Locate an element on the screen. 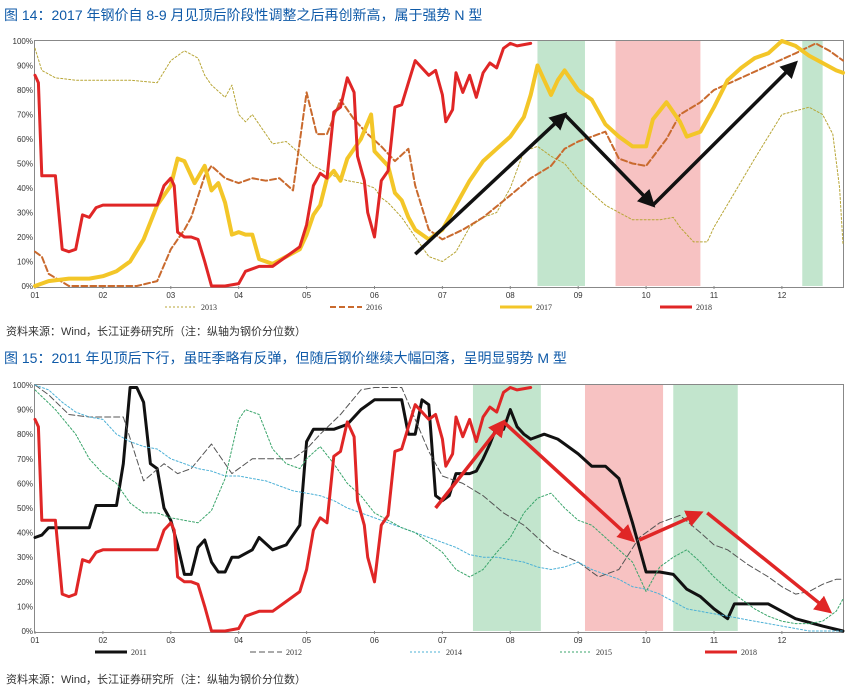 This screenshot has width=866, height=694. figure-15-source: 资料来源：Wind，长江证券研究所（注：纵轴为钢价分位数） is located at coordinates (156, 680).